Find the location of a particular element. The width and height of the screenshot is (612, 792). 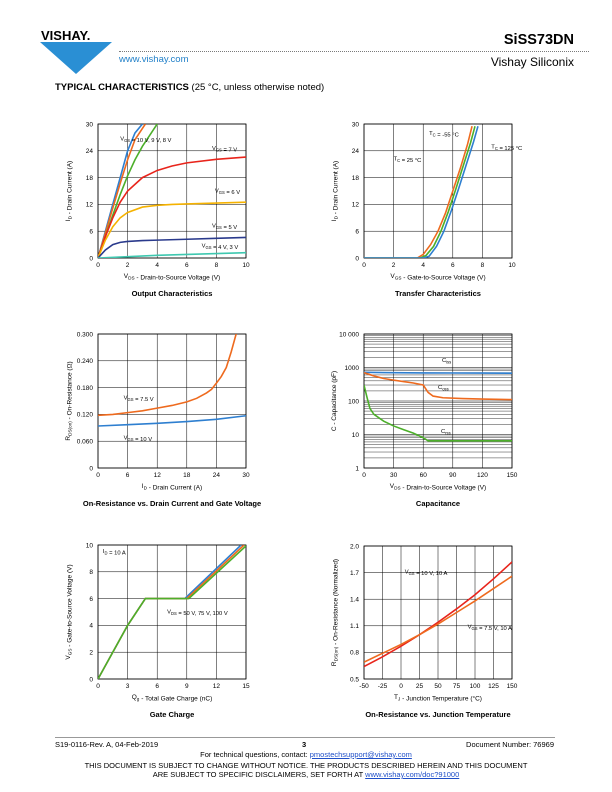

x-tick-label: 60 is located at coordinates (424, 475).